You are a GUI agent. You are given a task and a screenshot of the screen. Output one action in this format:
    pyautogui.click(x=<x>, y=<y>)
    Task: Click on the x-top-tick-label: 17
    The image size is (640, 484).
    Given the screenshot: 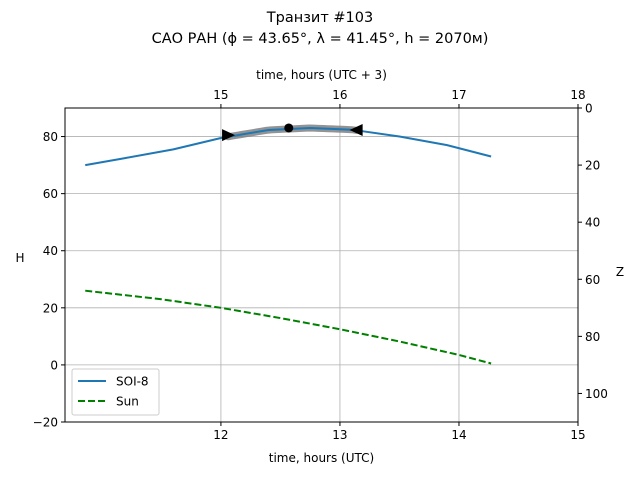 What is the action you would take?
    pyautogui.click(x=458, y=95)
    